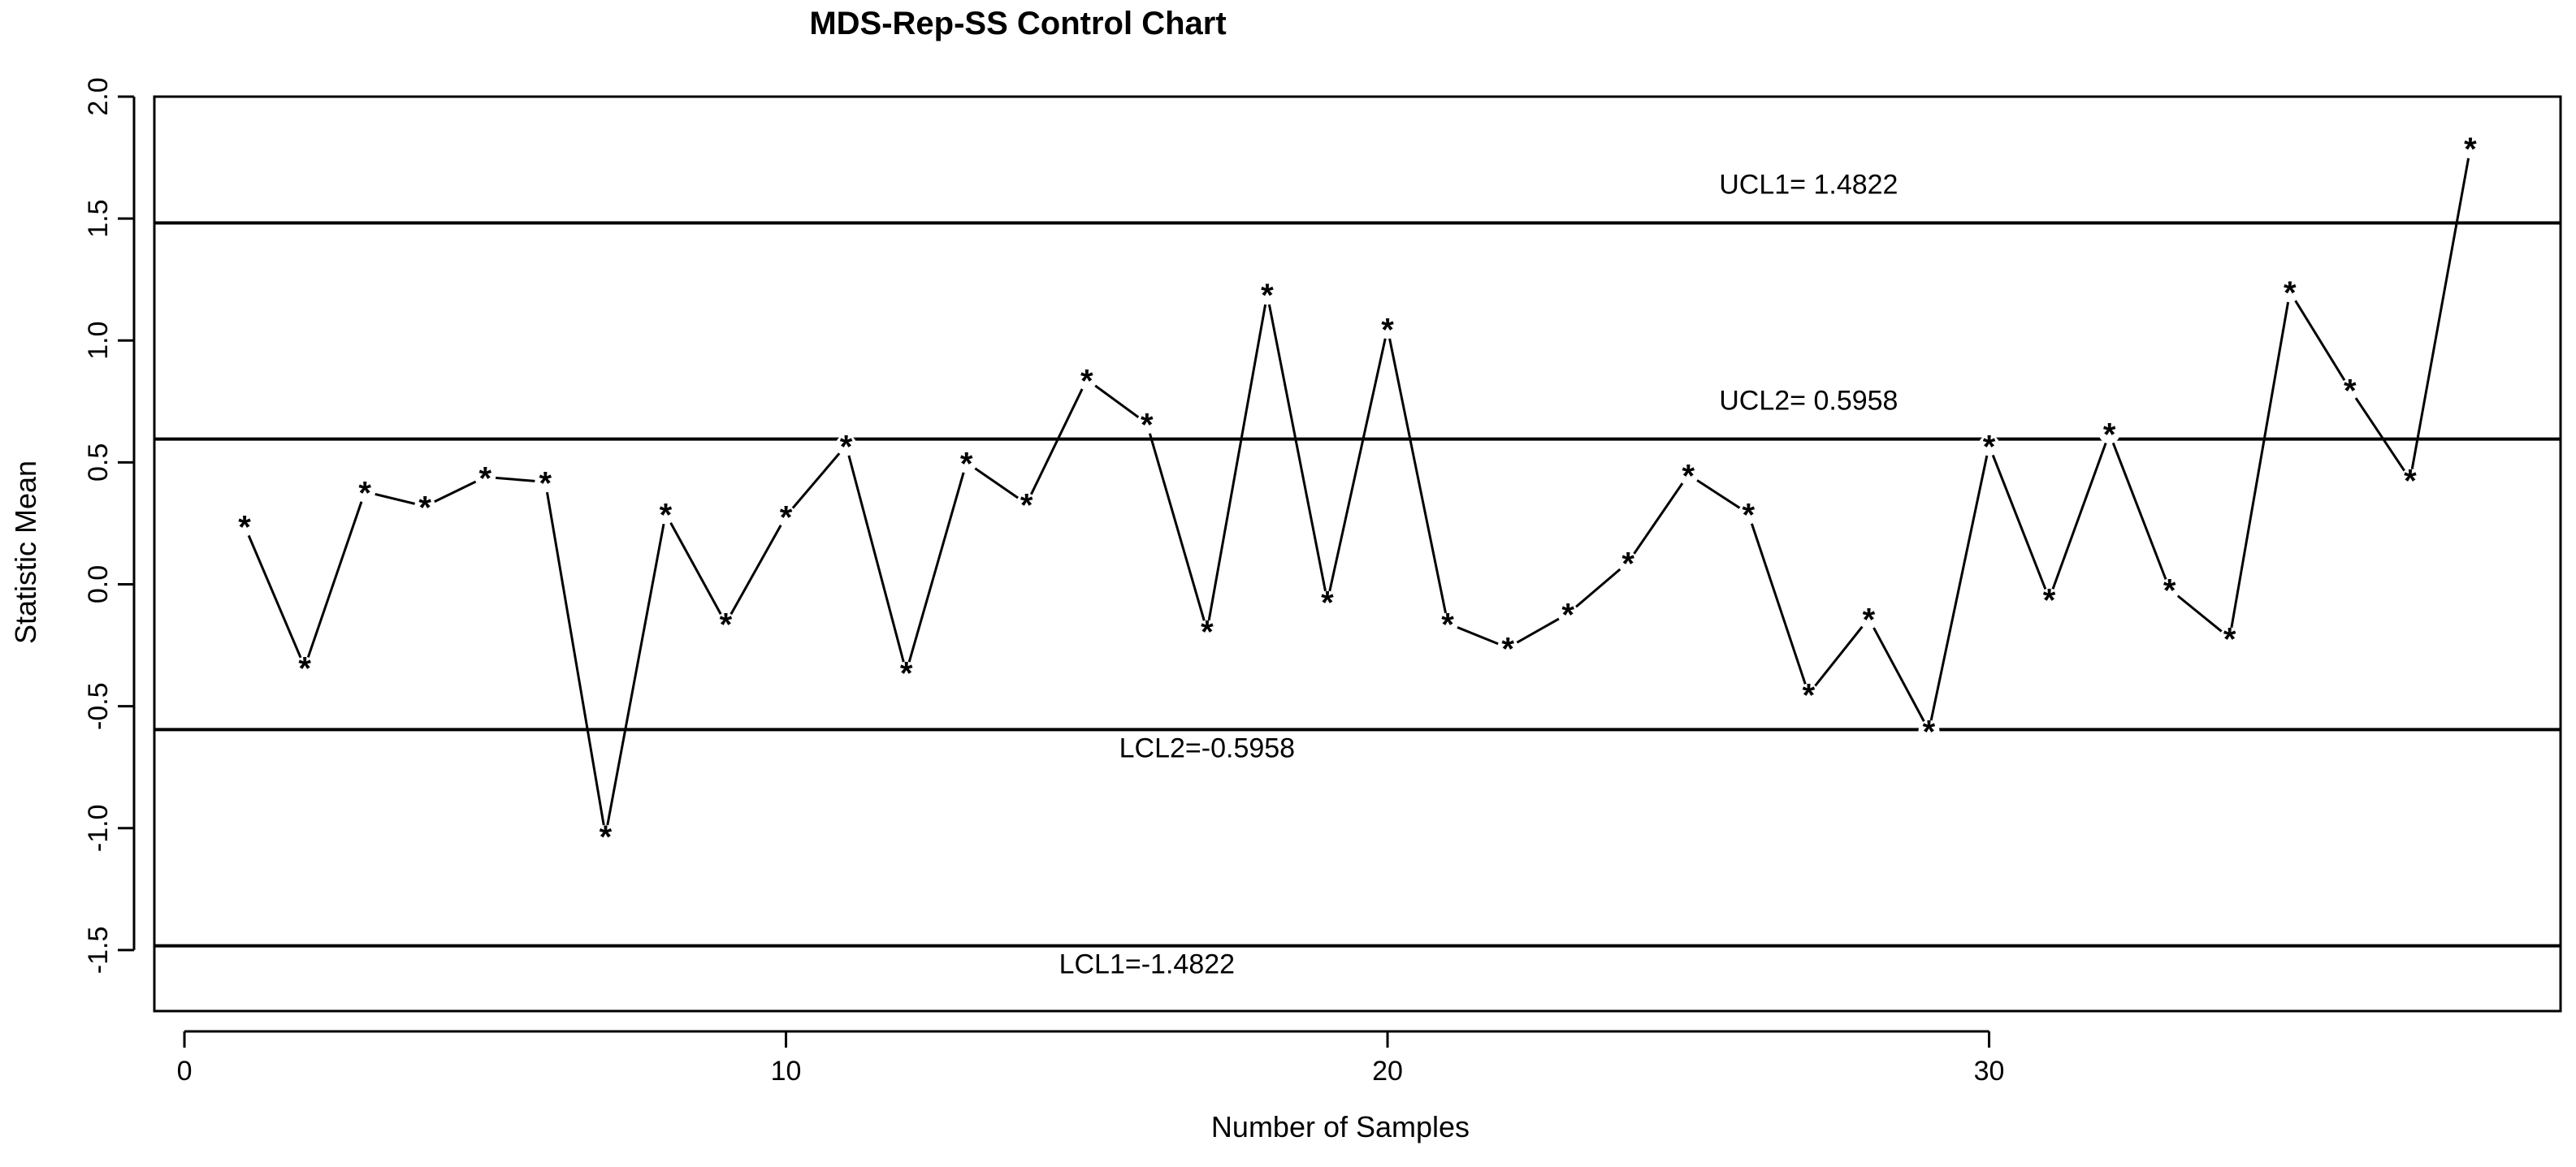 Image resolution: width=2576 pixels, height=1167 pixels. What do you see at coordinates (185, 1071) in the screenshot?
I see `x-tick-label: 0` at bounding box center [185, 1071].